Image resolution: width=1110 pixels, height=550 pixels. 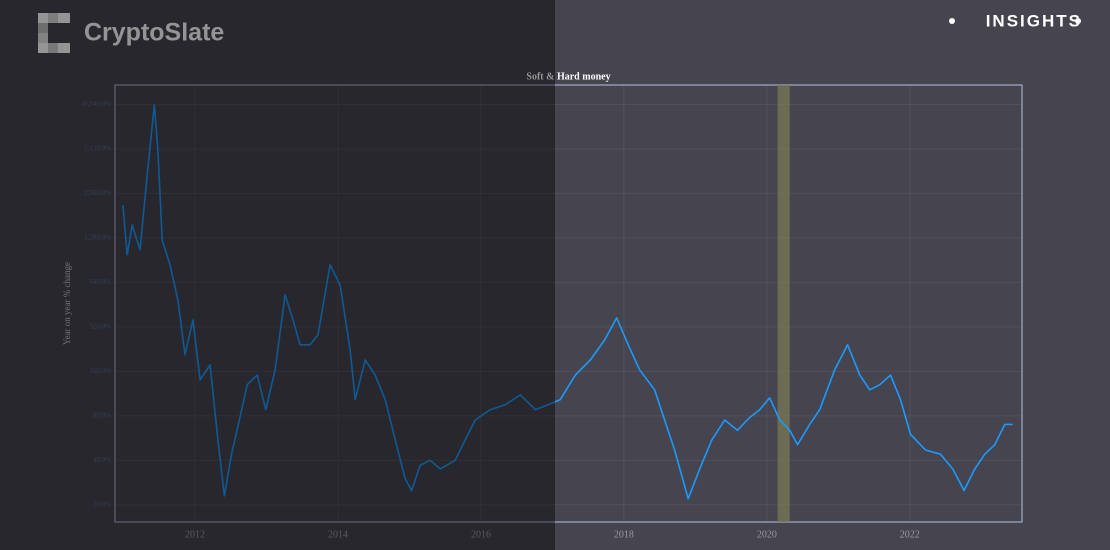 What do you see at coordinates (102, 415) in the screenshot?
I see `y-tick-label: 80.0%` at bounding box center [102, 415].